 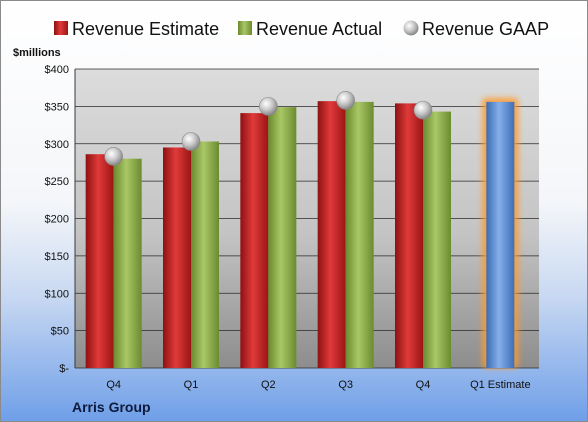 I want to click on bar-q1-estimate, so click(x=500, y=234).